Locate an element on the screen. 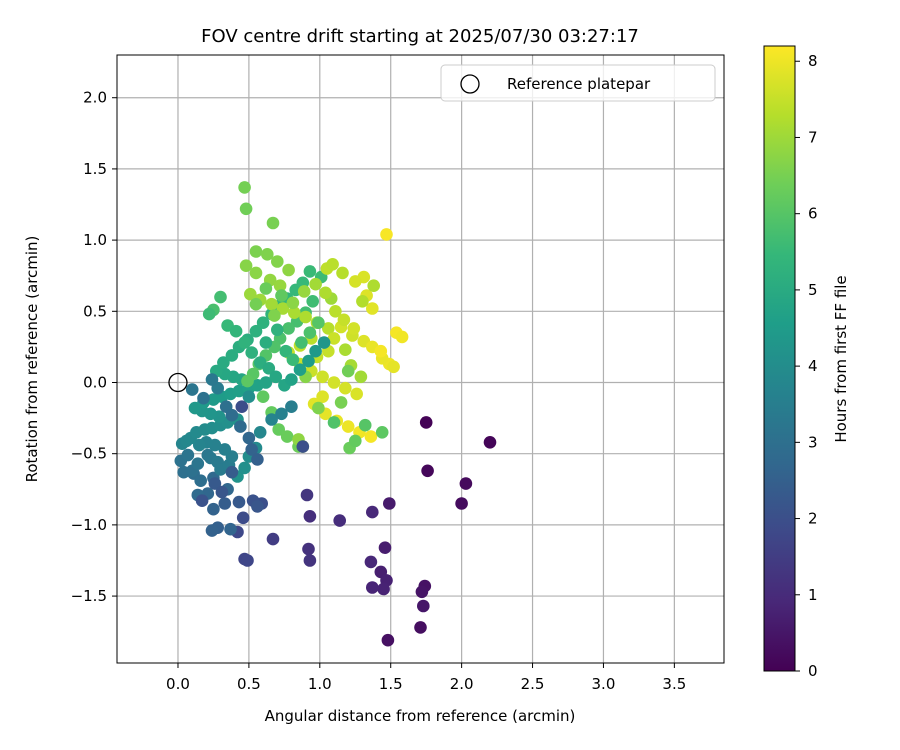  x-tick-label: 3.0 is located at coordinates (604, 684).